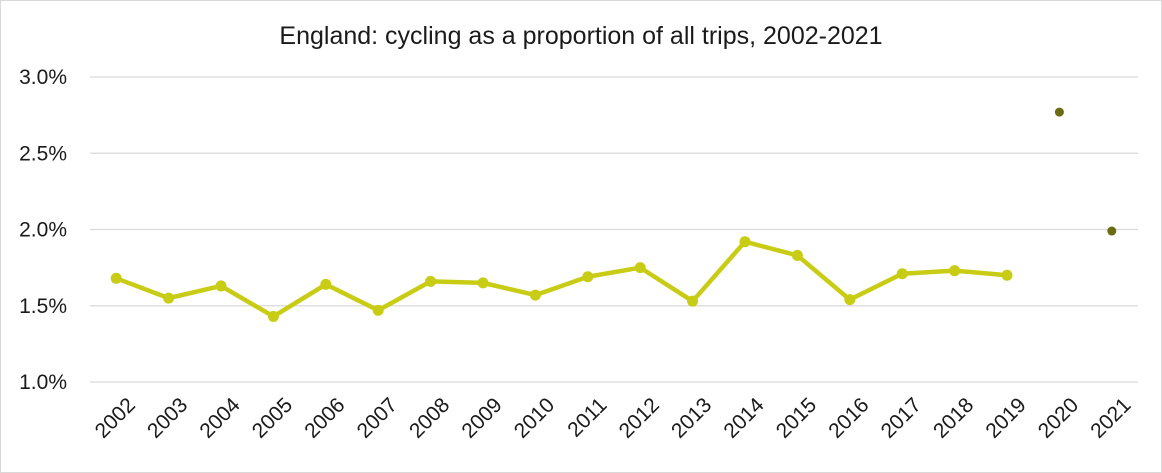  What do you see at coordinates (272, 417) in the screenshot?
I see `x-tick-label: 2005` at bounding box center [272, 417].